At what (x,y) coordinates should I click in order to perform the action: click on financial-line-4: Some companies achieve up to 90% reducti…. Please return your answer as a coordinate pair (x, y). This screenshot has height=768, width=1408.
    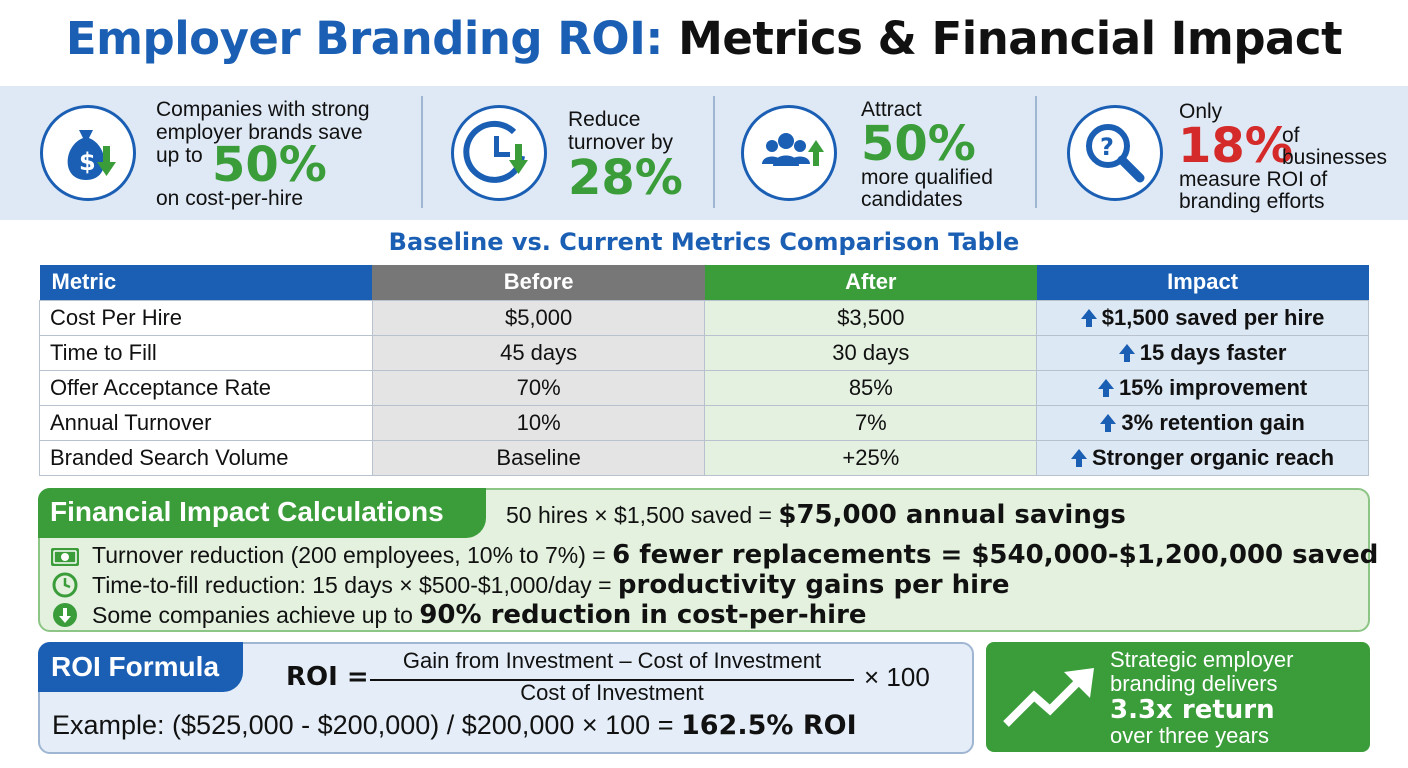
    Looking at the image, I should click on (479, 615).